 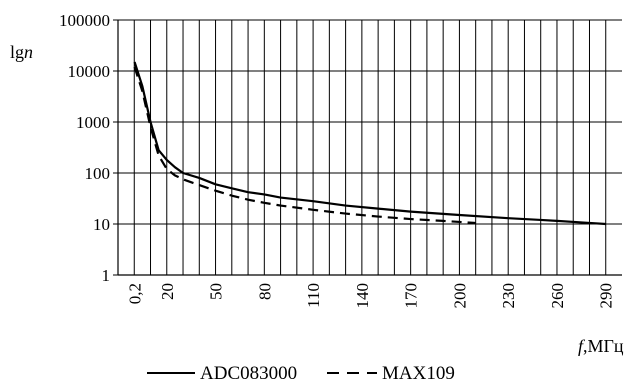 What do you see at coordinates (98, 173) in the screenshot?
I see `y-tick-label: 100` at bounding box center [98, 173].